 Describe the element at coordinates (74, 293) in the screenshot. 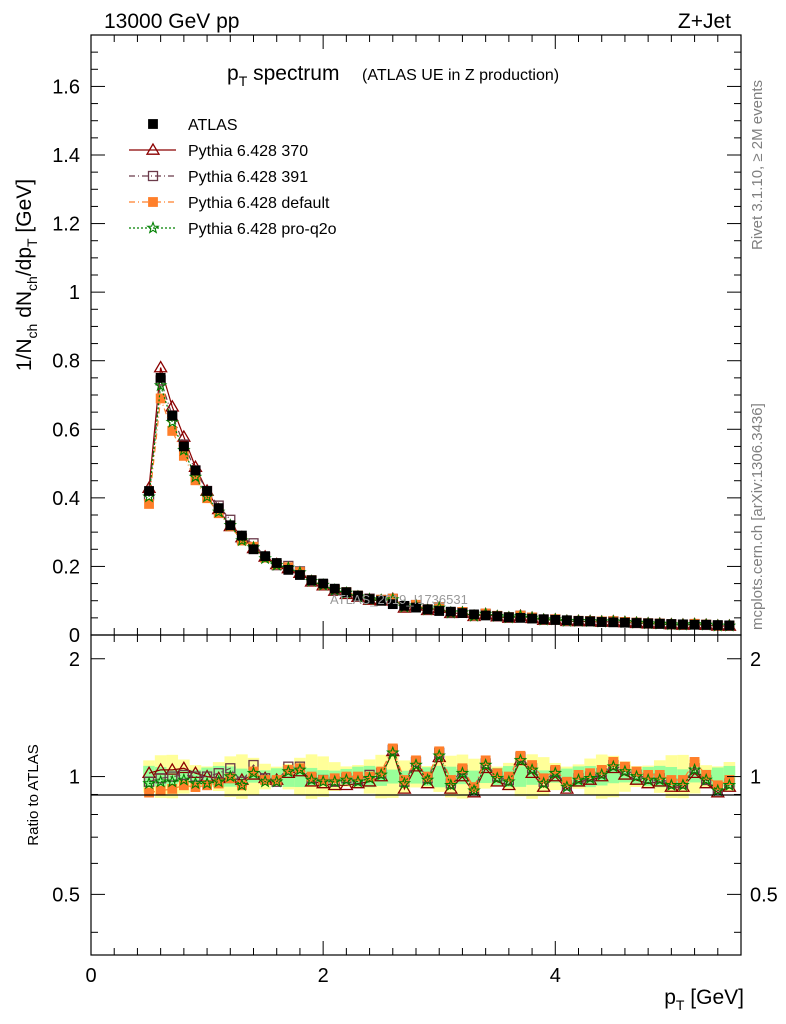

I see `y-tick-label: 1` at that location.